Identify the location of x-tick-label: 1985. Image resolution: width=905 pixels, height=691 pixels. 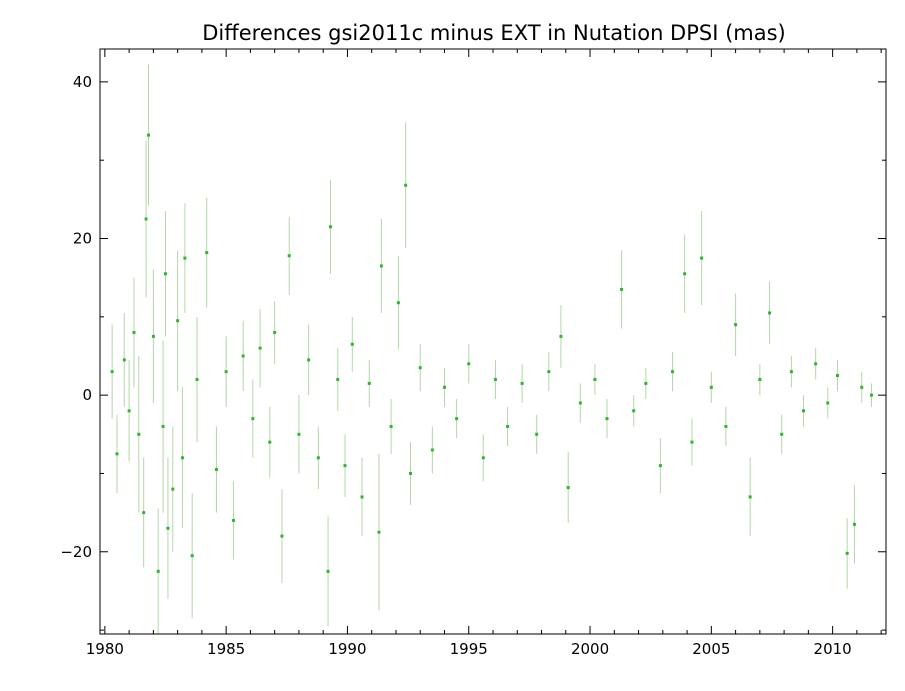
(226, 649).